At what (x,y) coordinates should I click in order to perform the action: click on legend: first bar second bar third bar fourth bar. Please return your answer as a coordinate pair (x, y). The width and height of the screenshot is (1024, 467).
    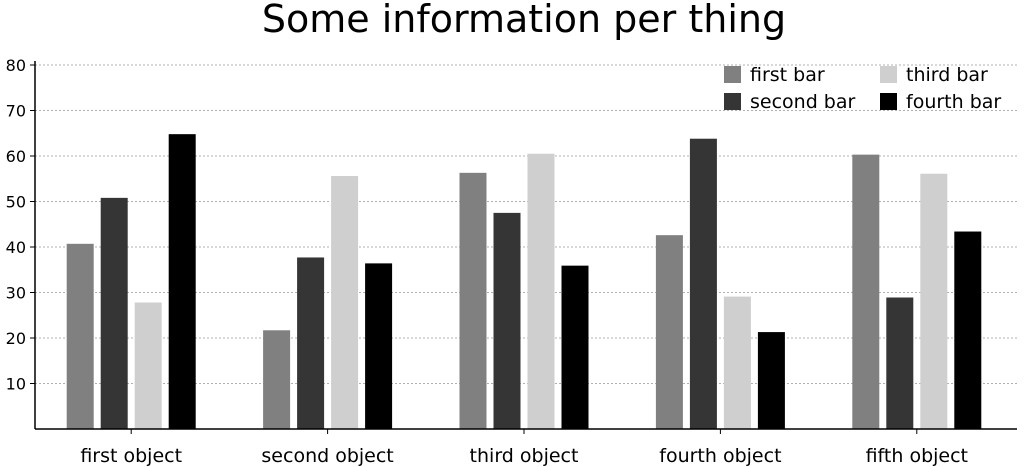
    Looking at the image, I should click on (862, 88).